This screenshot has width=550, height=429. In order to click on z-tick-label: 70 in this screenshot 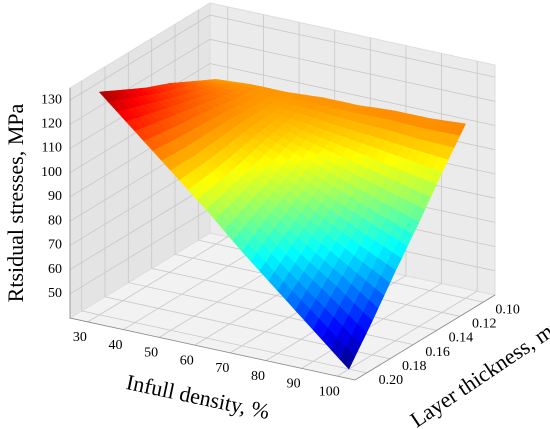, I will do `click(55, 245)`.